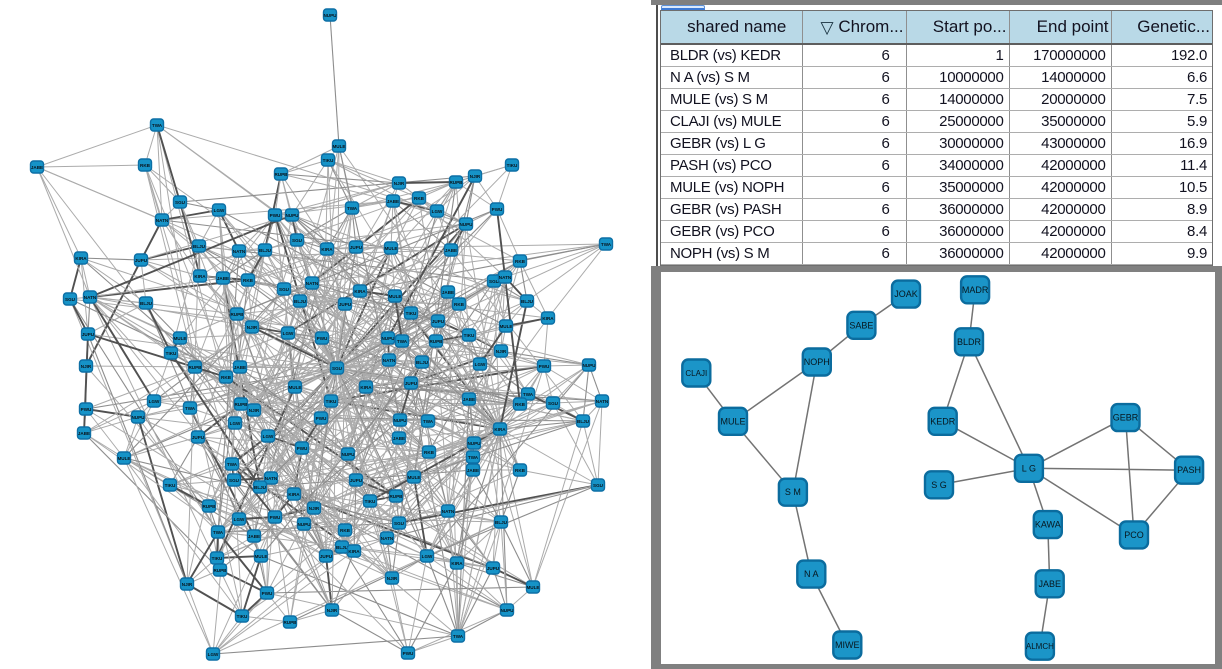  Describe the element at coordinates (974, 289) in the screenshot. I see `svg-text: MADR` at that location.